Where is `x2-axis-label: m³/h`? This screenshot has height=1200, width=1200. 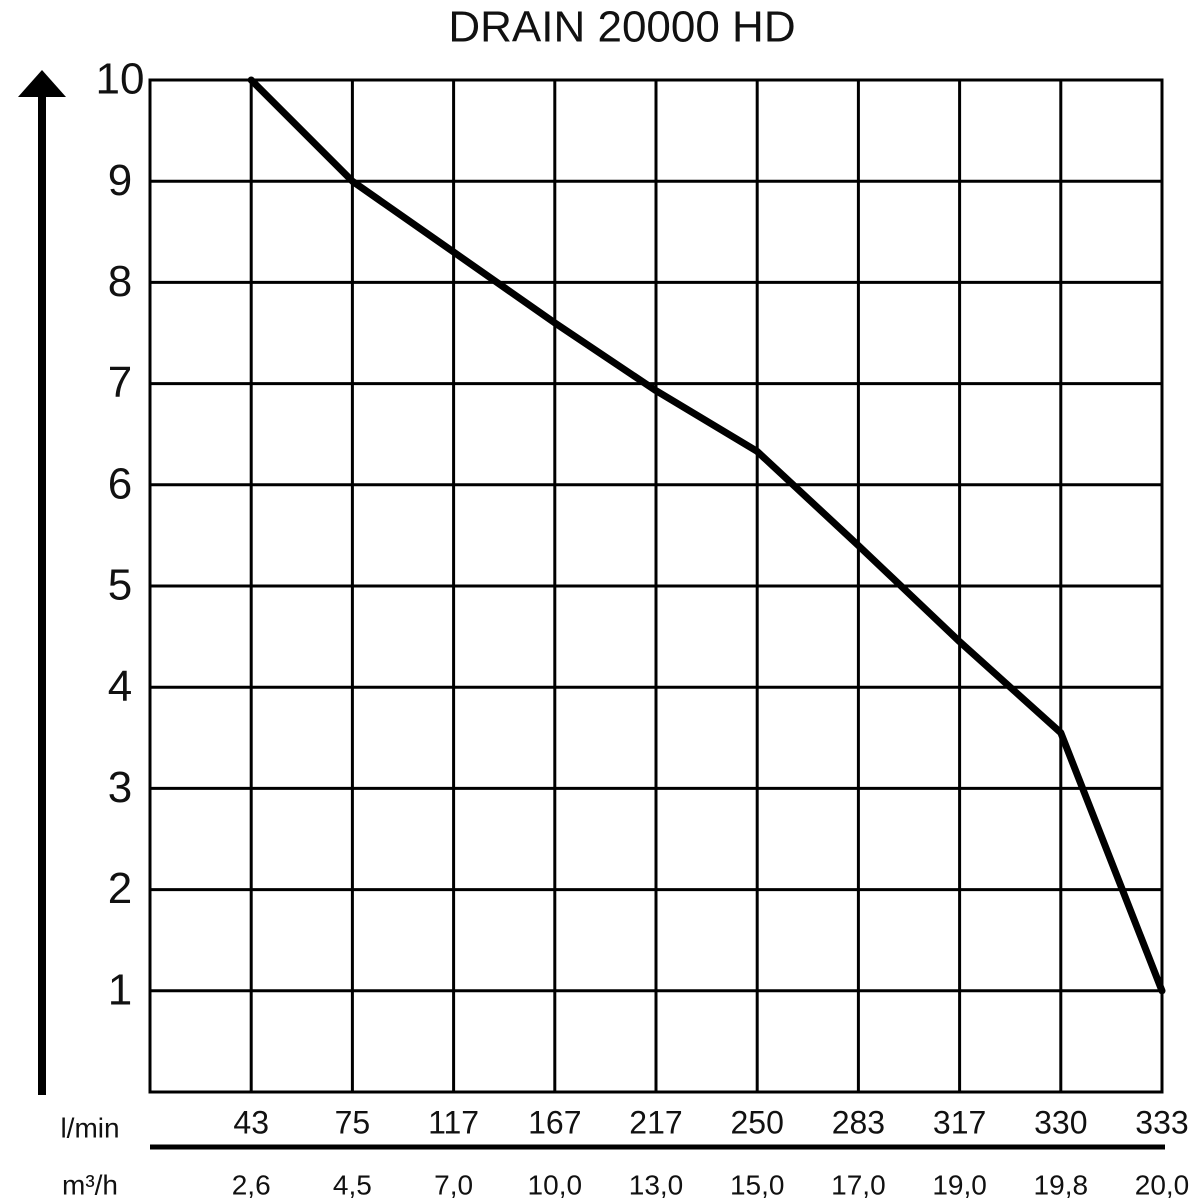 x2-axis-label: m³/h is located at coordinates (90, 1184).